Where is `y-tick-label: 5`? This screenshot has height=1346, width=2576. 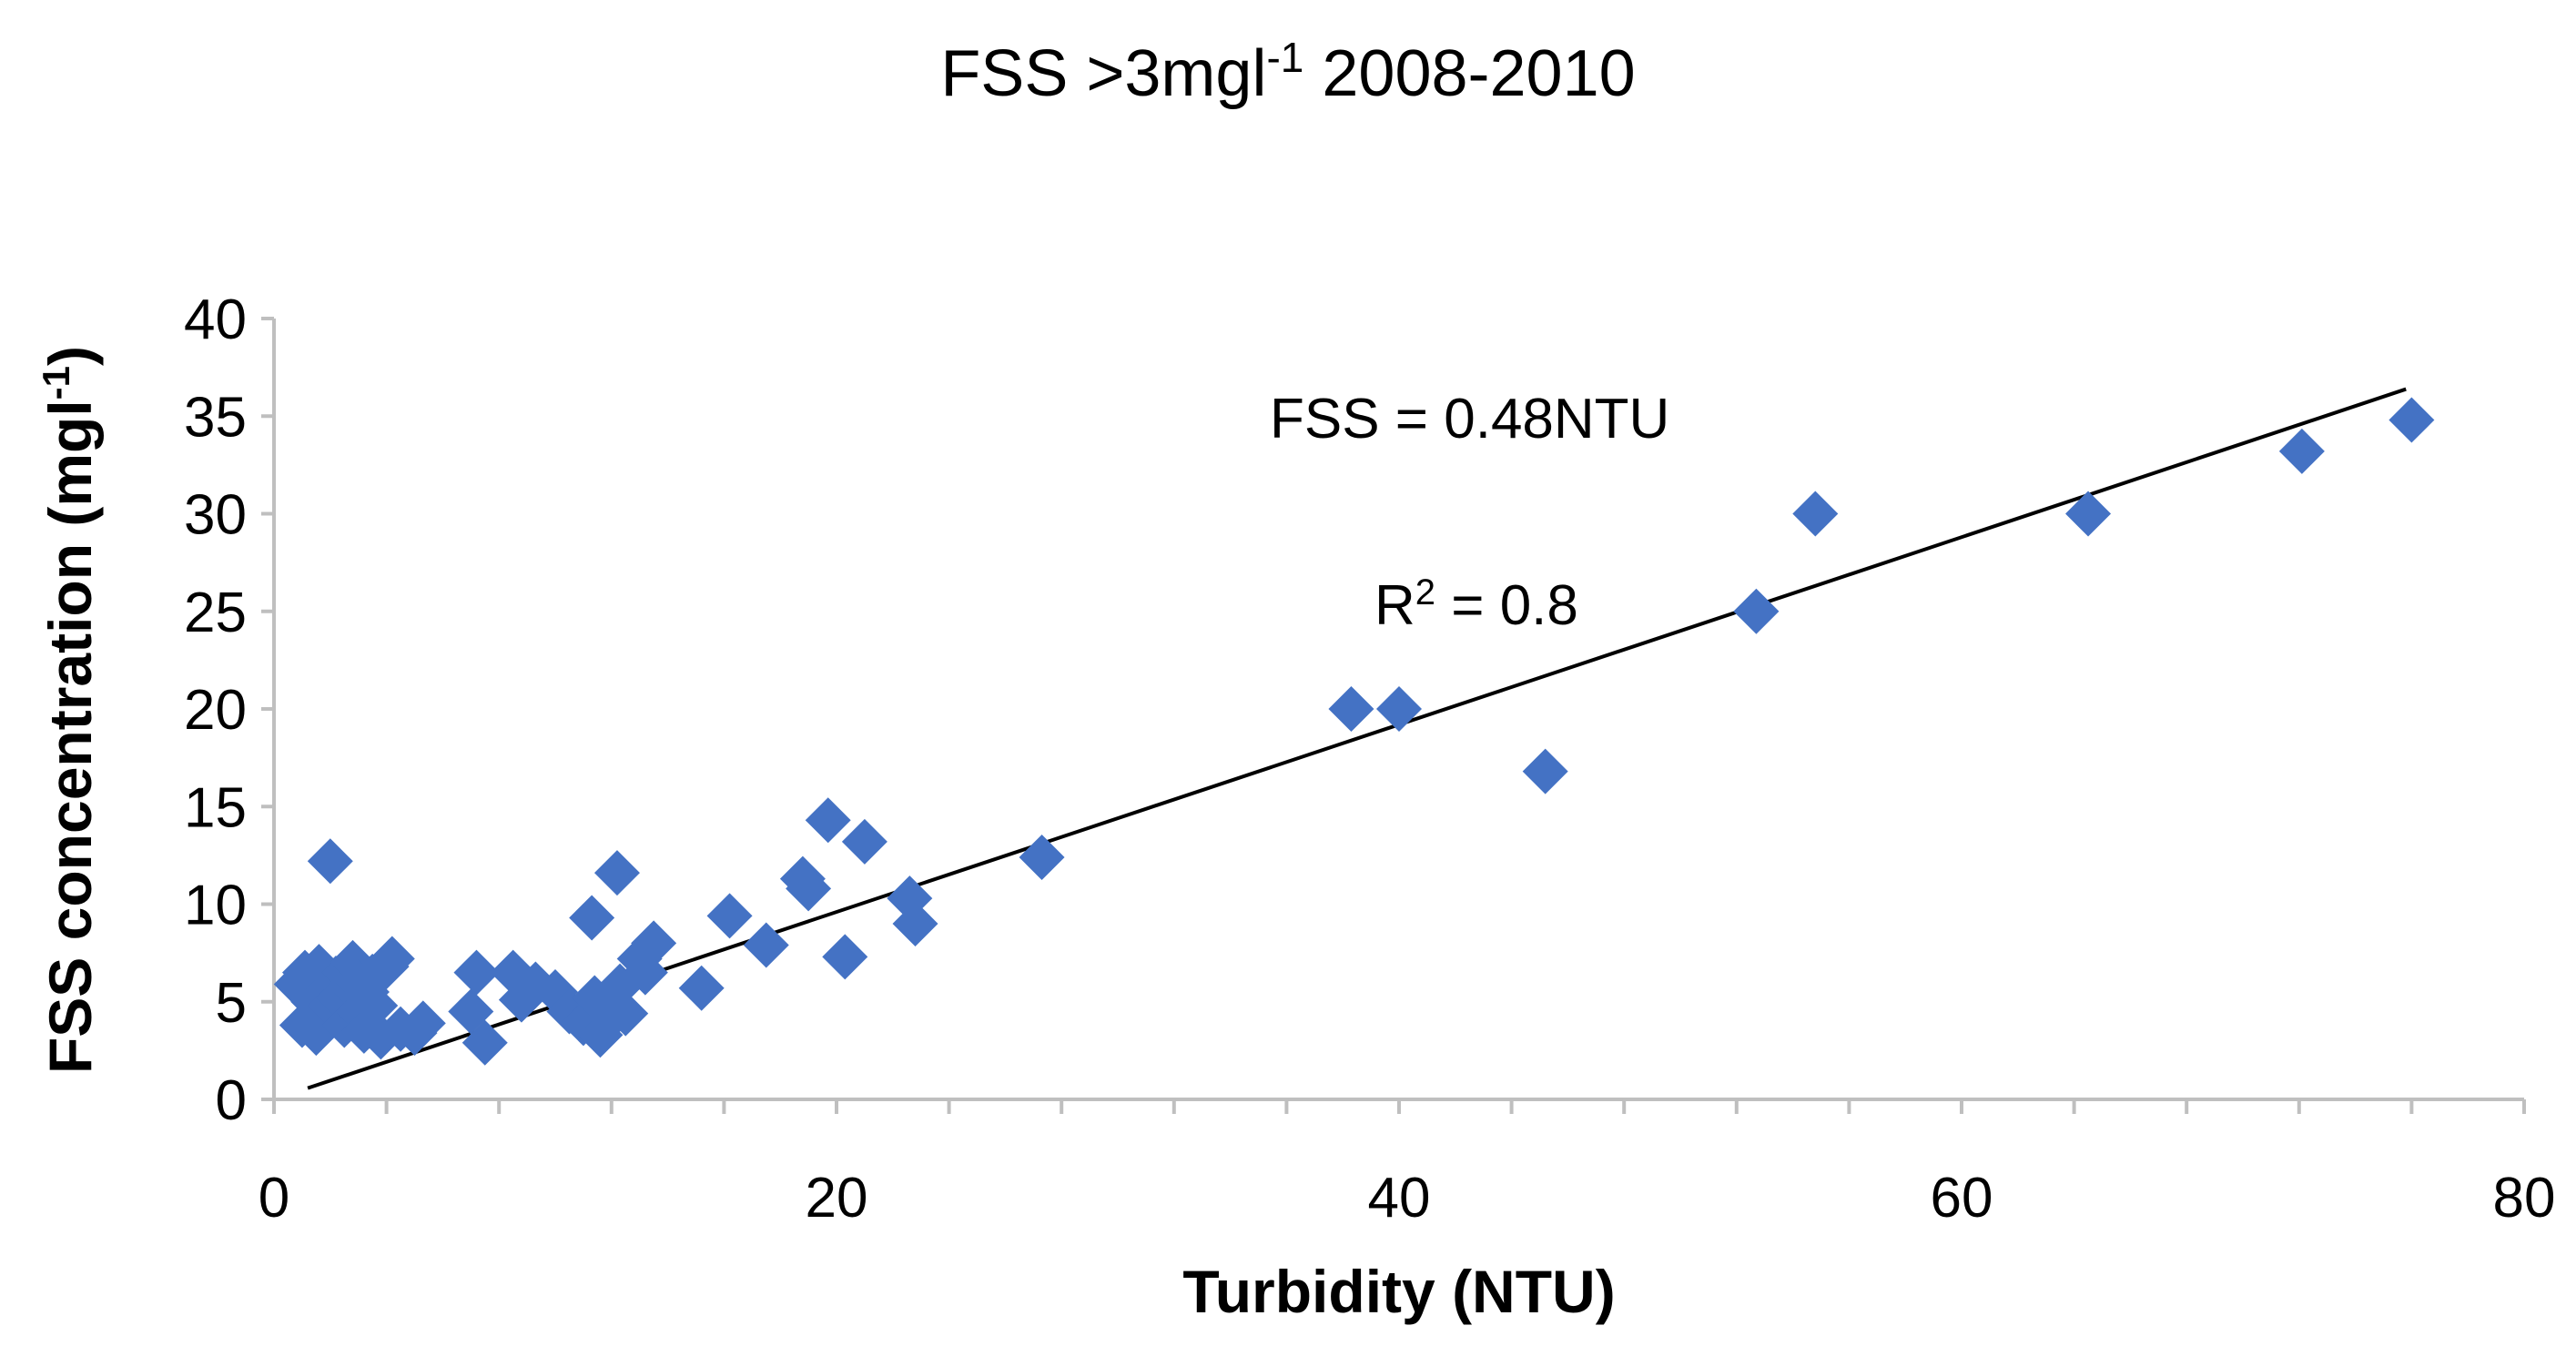 y-tick-label: 5 is located at coordinates (231, 1003).